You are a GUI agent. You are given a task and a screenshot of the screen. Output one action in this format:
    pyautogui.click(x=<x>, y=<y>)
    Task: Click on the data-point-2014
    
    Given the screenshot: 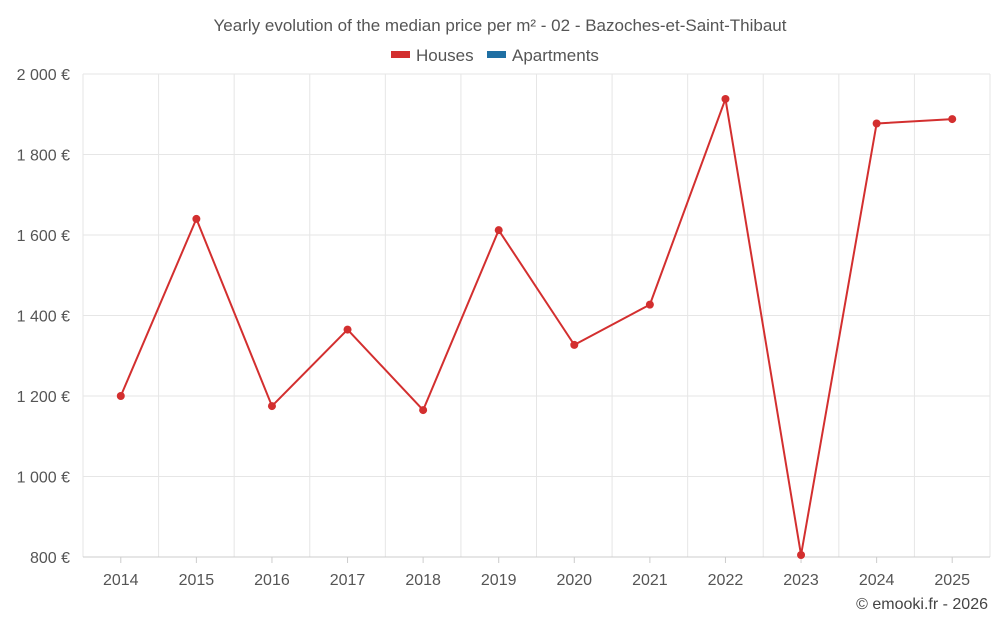 What is the action you would take?
    pyautogui.click(x=120, y=396)
    